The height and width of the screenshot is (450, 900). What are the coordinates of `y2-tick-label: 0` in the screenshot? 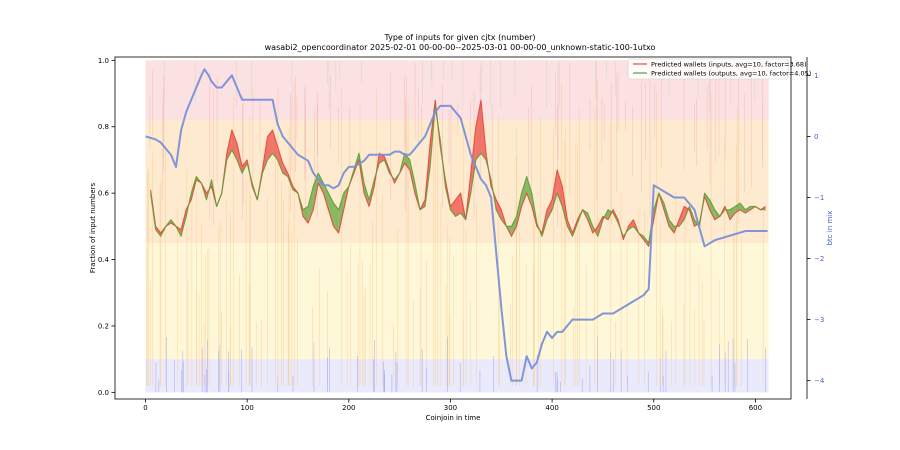 It's located at (816, 137).